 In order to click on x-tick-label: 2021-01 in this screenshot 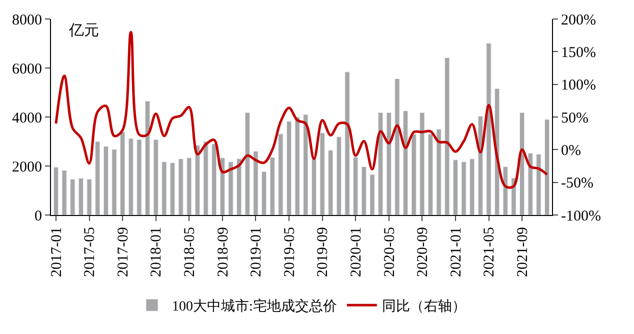, I will do `click(456, 252)`.